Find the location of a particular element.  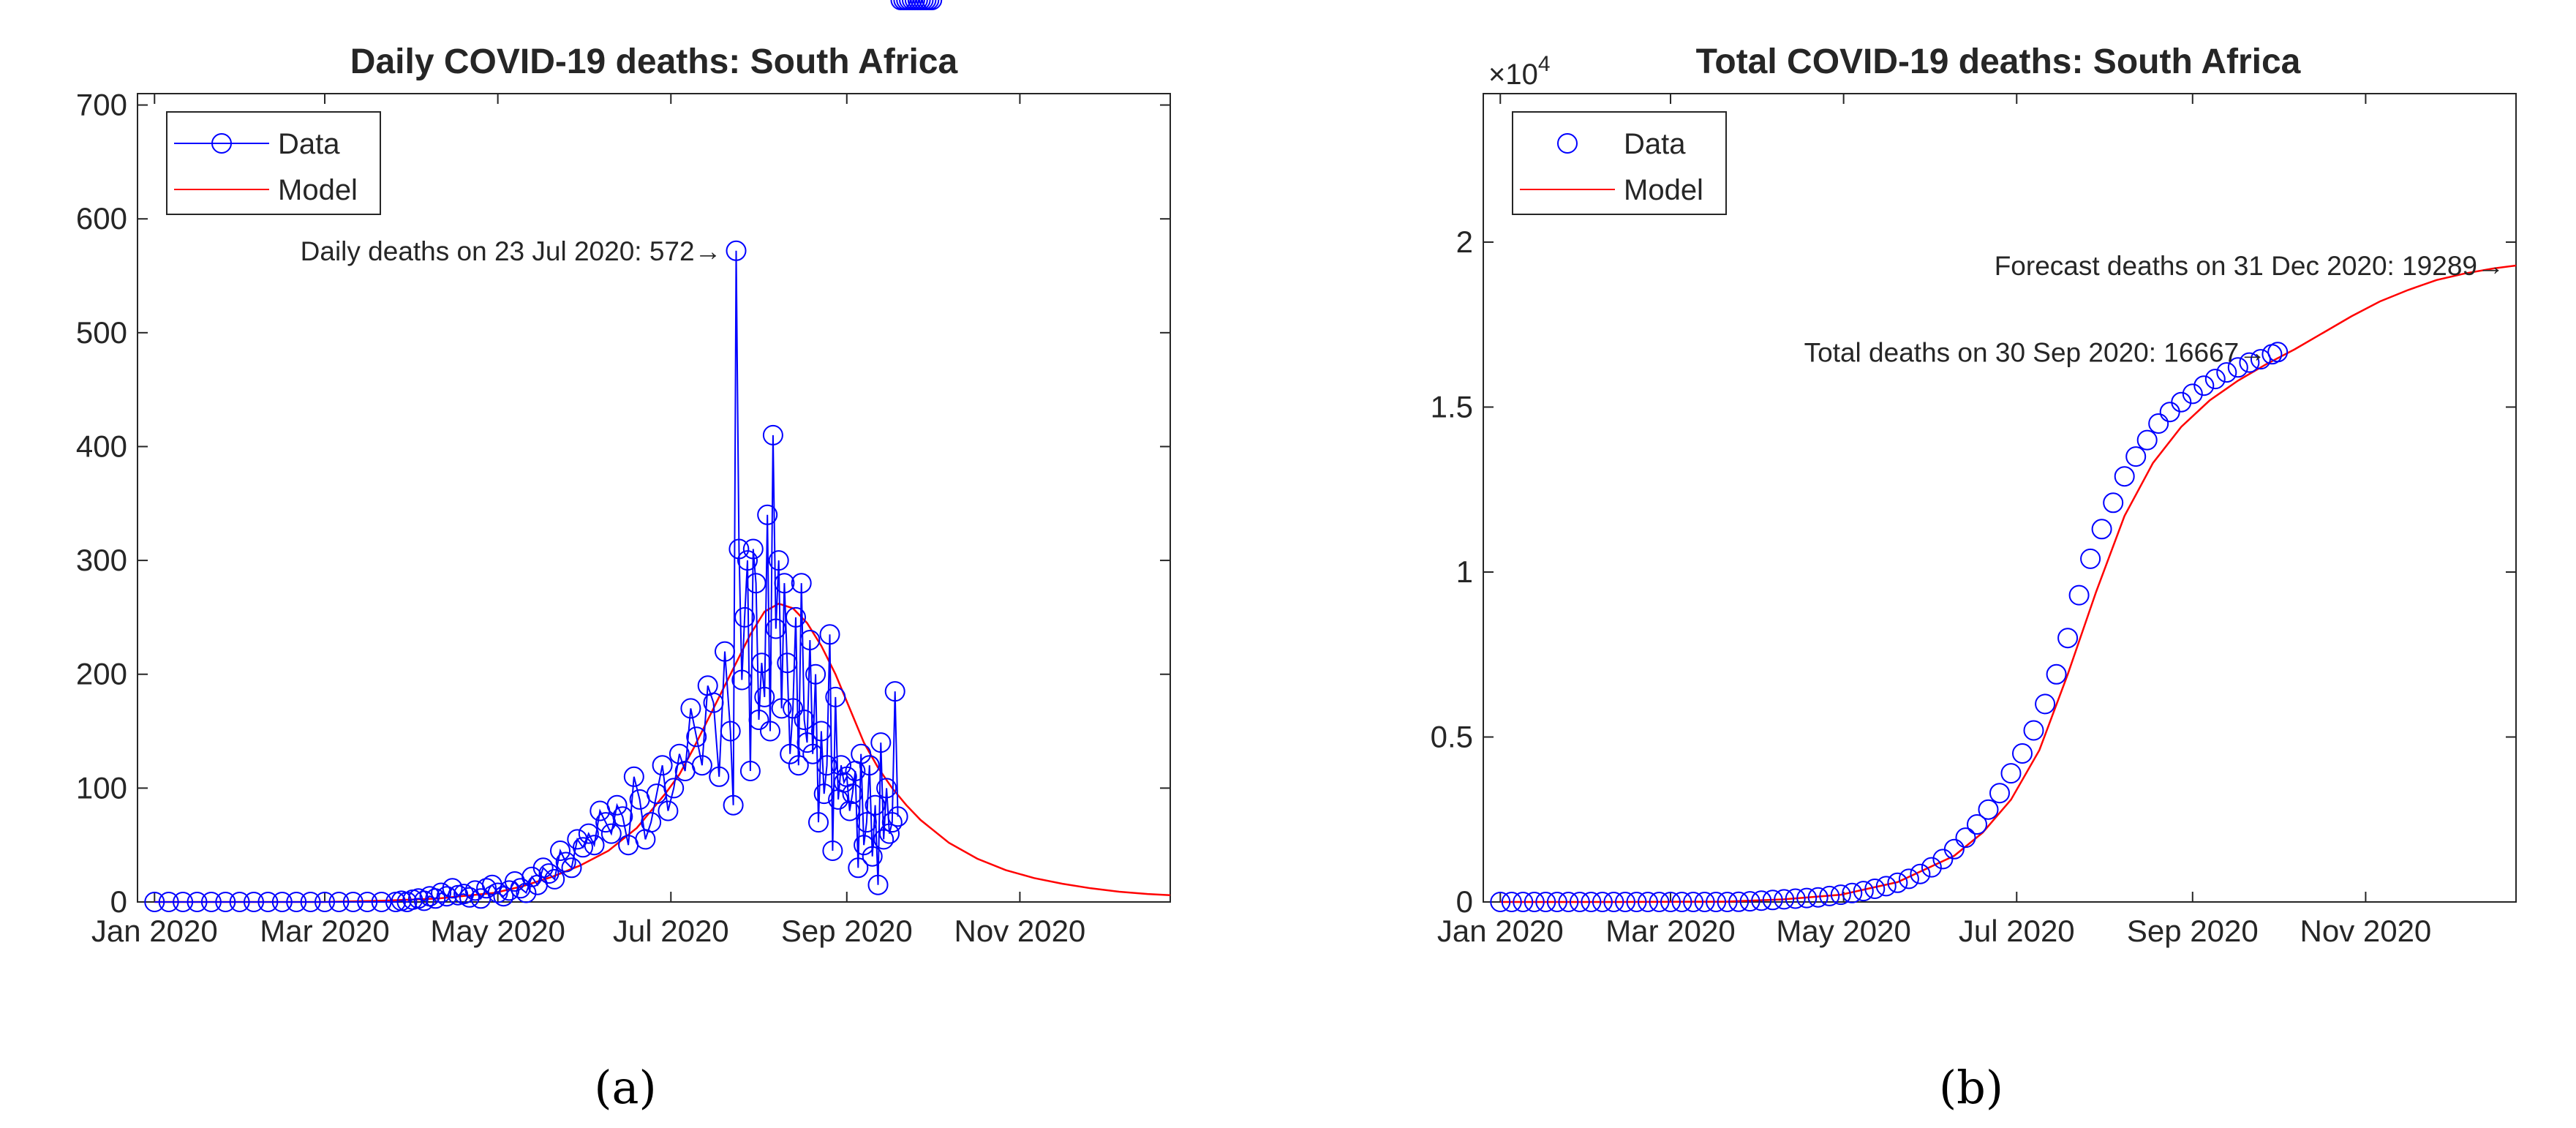

chart-title: Total COVID-19 deaths: South Africa is located at coordinates (1998, 61).